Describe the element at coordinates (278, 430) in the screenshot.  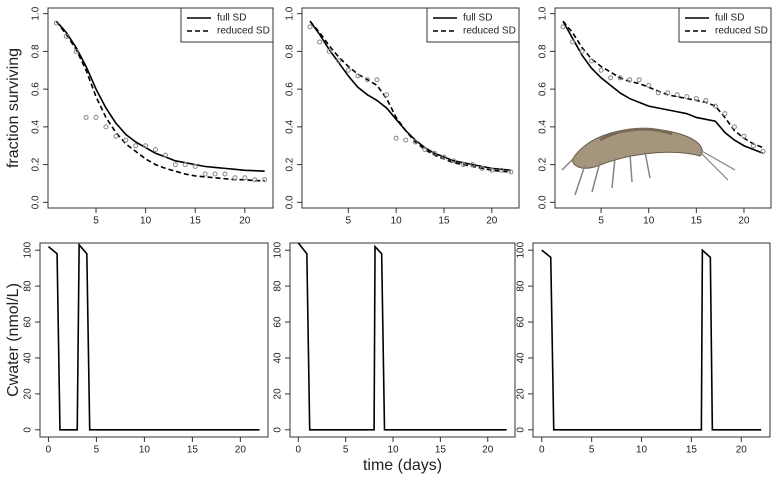
I see `y-tick-label: 0` at that location.